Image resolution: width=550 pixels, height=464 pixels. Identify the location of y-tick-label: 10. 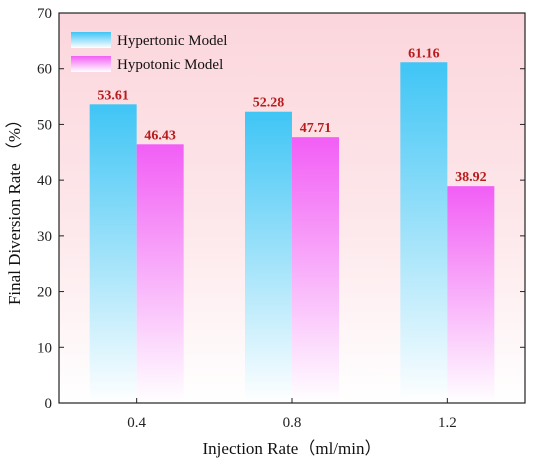
(44, 348).